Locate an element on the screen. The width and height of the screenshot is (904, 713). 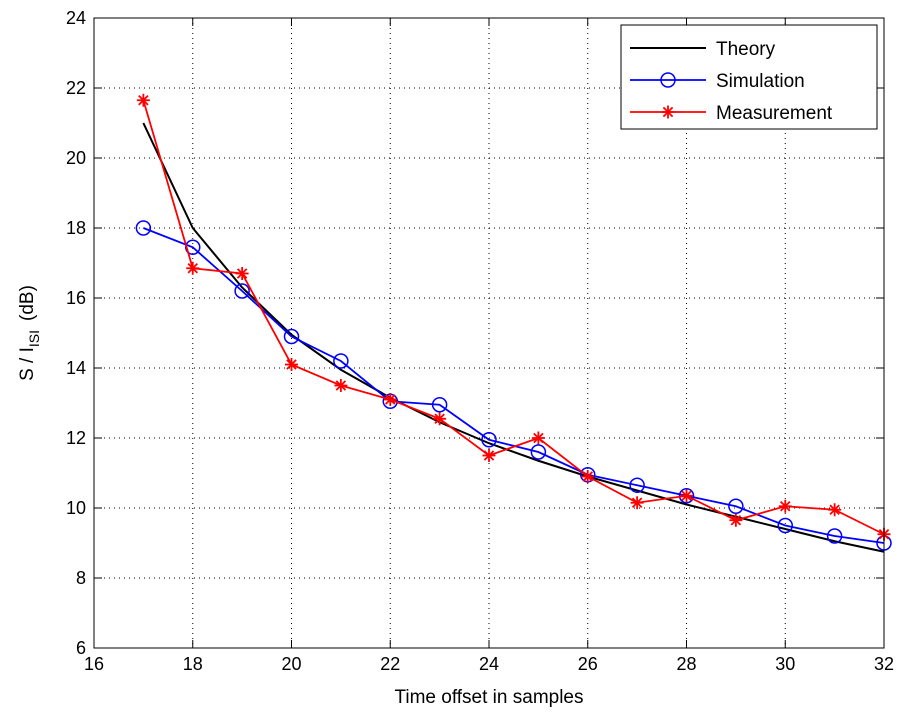
legend-marker-measurement is located at coordinates (668, 112).